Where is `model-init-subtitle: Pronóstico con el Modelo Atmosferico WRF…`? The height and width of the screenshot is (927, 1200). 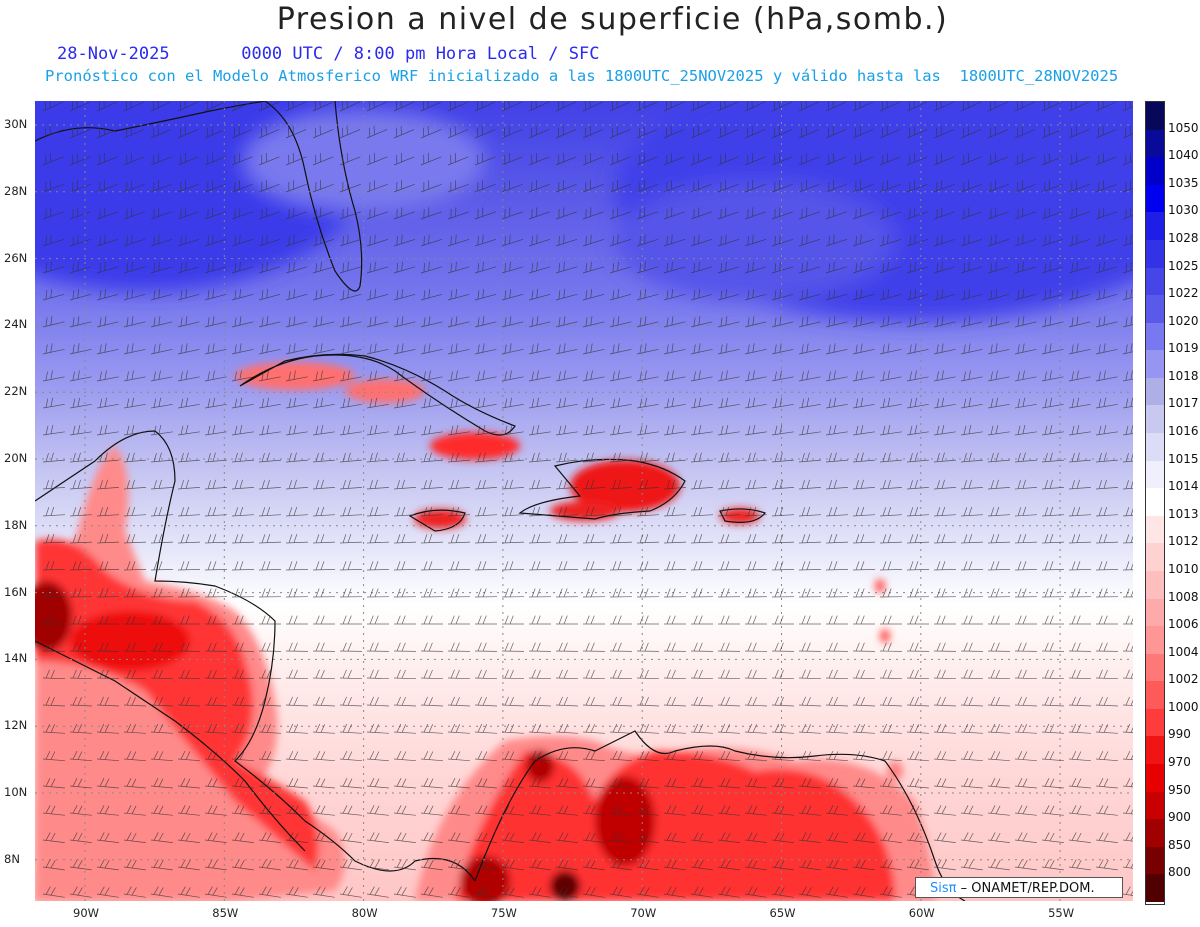
model-init-subtitle: Pronóstico con el Modelo Atmosferico WRF… is located at coordinates (582, 76).